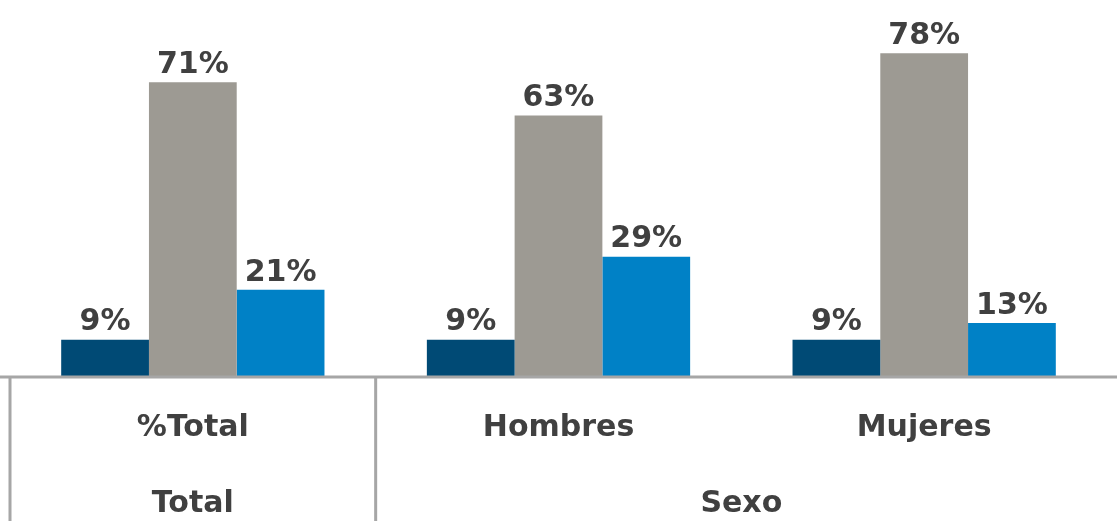 This screenshot has height=521, width=1117. What do you see at coordinates (192, 63) in the screenshot?
I see `data-label: 71%` at bounding box center [192, 63].